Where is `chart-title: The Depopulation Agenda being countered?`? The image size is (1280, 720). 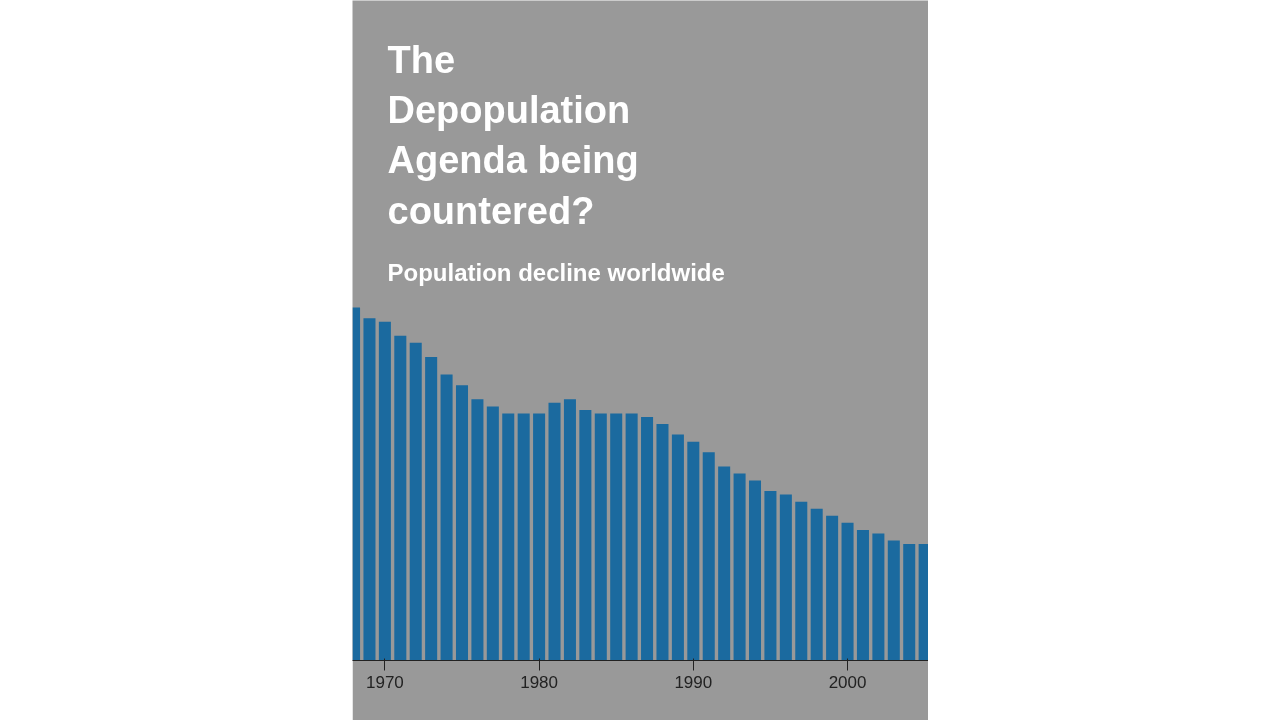 chart-title: The Depopulation Agenda being countered? is located at coordinates (513, 135).